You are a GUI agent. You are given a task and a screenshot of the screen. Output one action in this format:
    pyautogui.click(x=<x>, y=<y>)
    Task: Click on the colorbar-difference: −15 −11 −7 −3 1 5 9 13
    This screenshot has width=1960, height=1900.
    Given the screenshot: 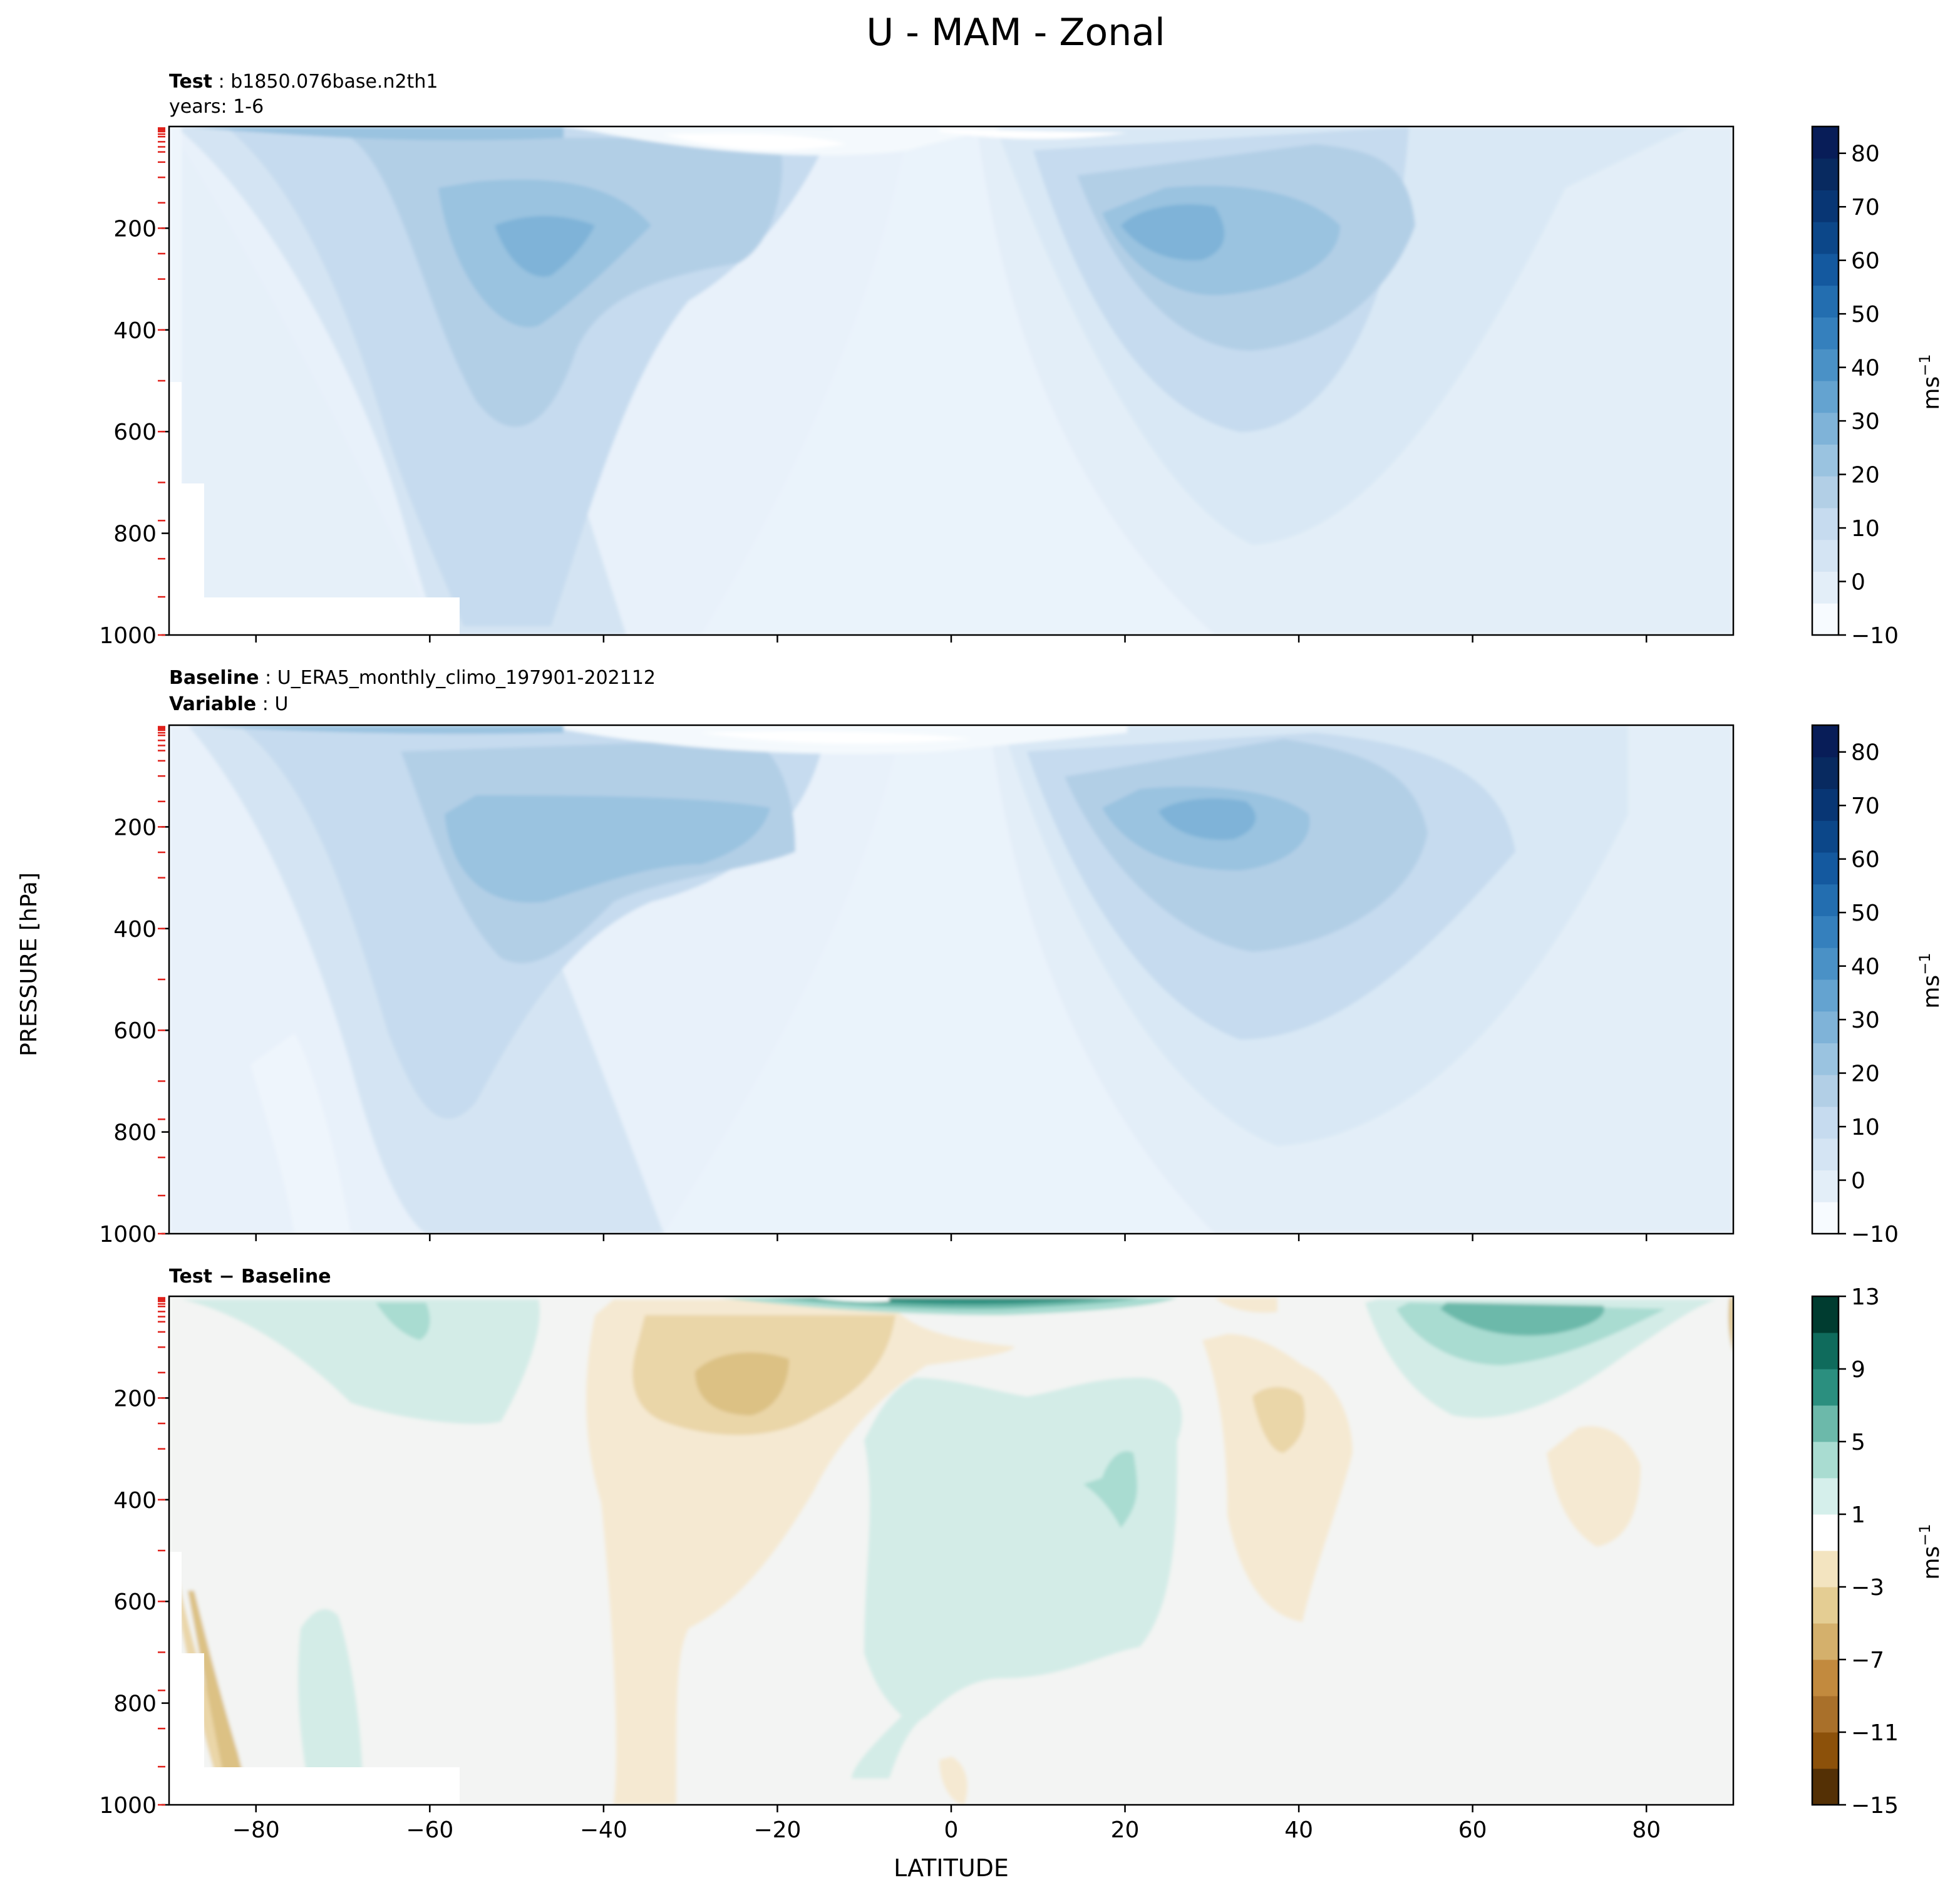 What is the action you would take?
    pyautogui.click(x=1855, y=1551)
    